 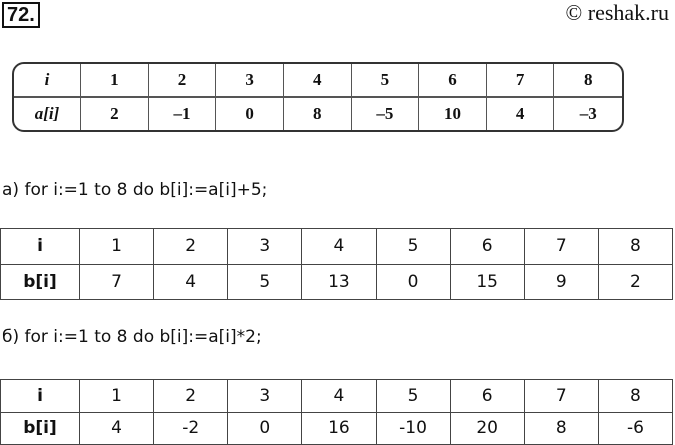 I want to click on cell: 13, so click(x=339, y=281).